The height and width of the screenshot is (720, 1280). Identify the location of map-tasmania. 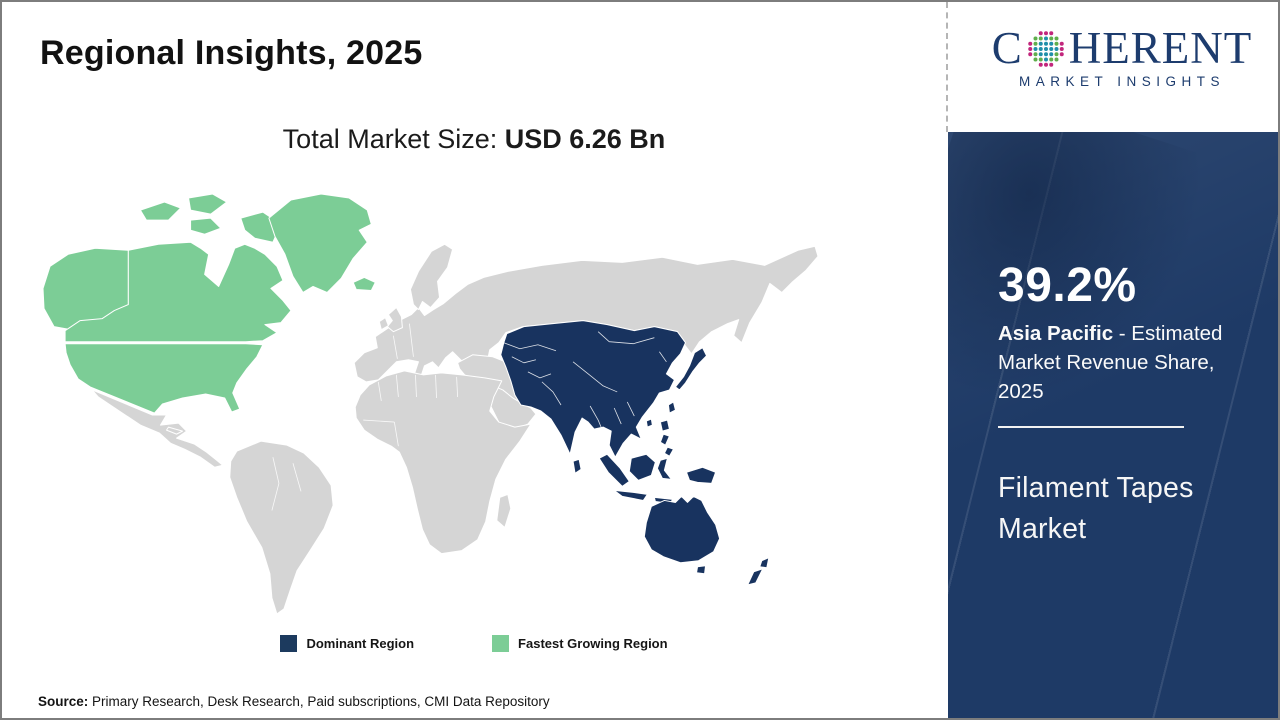
(701, 570).